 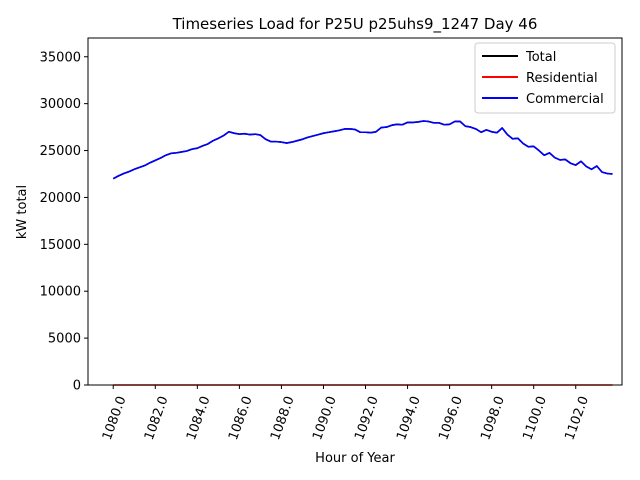 What do you see at coordinates (77, 386) in the screenshot?
I see `y-tick-label: 0` at bounding box center [77, 386].